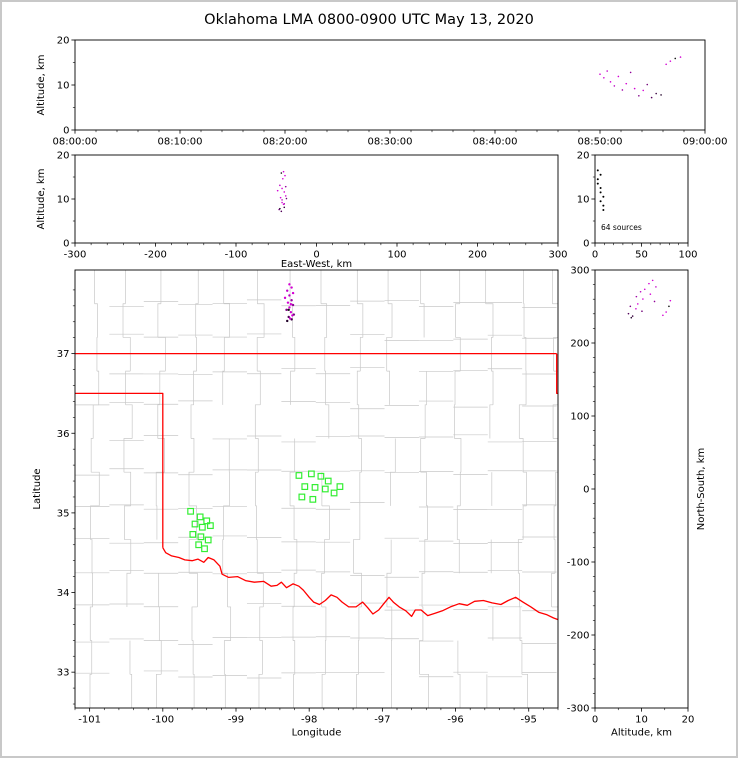 The image size is (738, 758). Describe the element at coordinates (641, 199) in the screenshot. I see `panel-altitude-histogram` at that location.